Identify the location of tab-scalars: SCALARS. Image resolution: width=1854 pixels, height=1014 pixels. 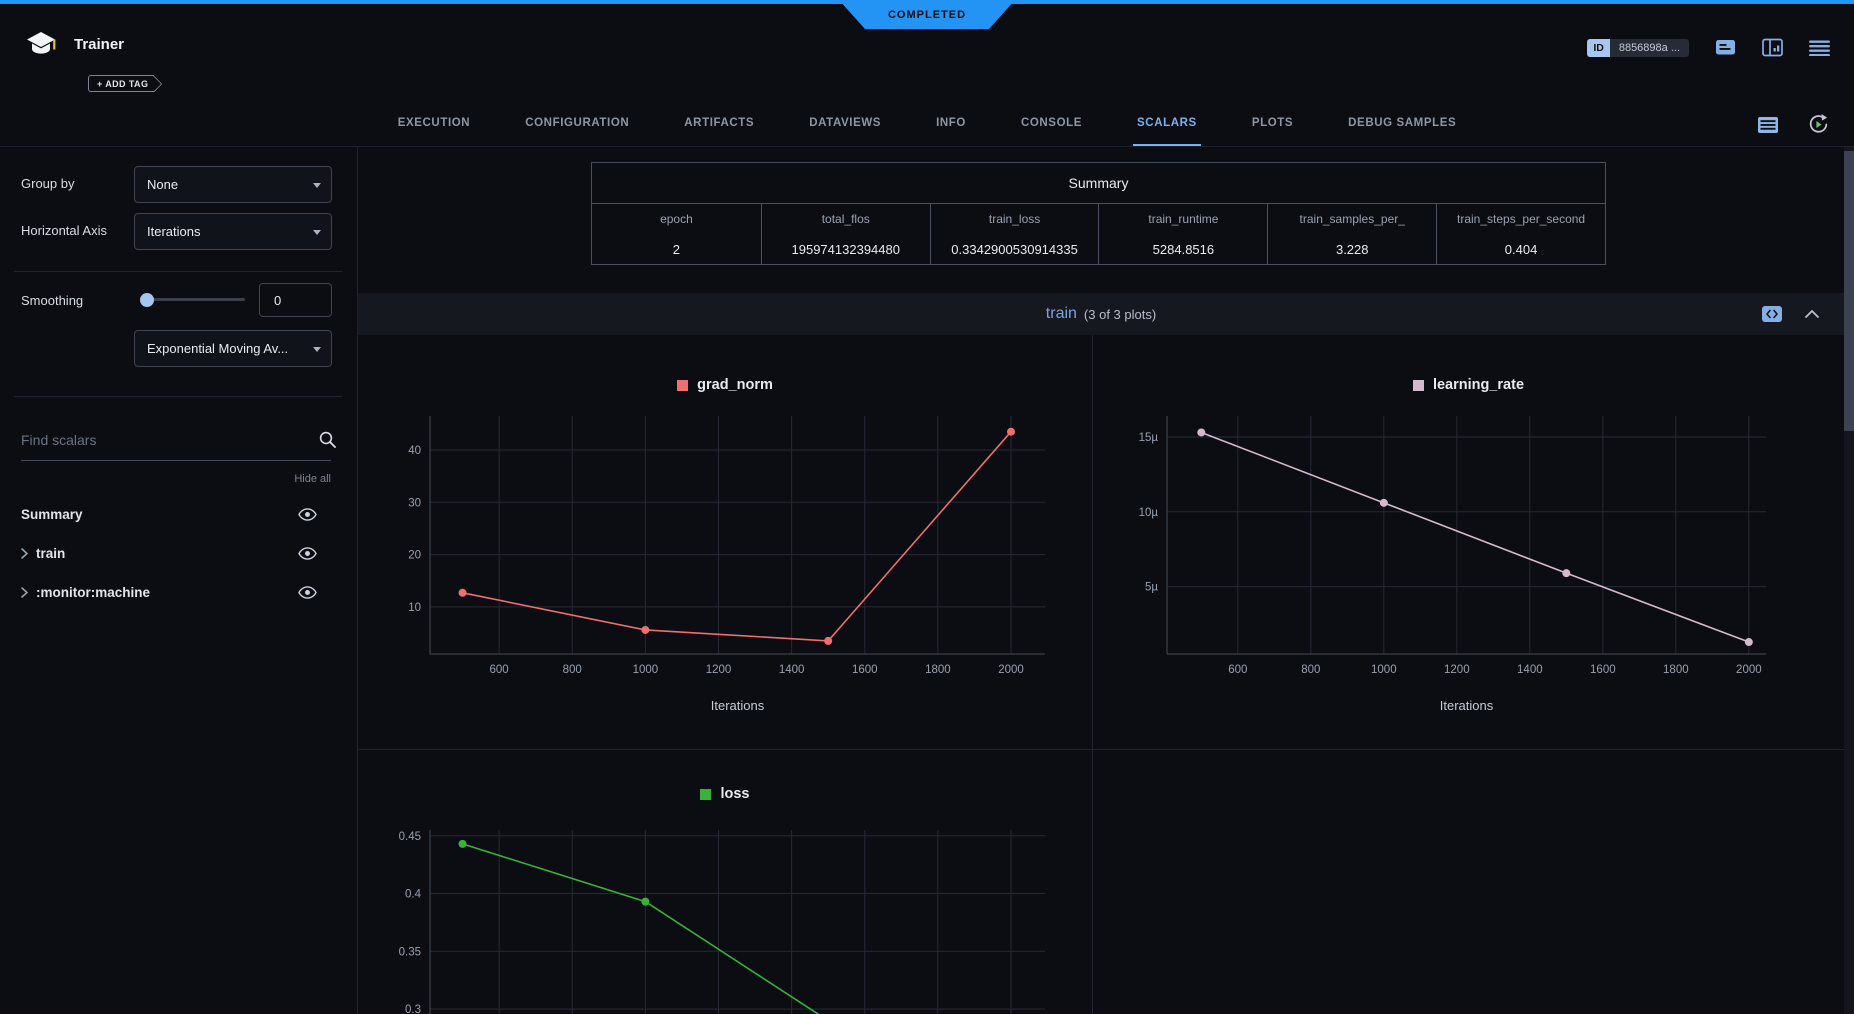
(1167, 131).